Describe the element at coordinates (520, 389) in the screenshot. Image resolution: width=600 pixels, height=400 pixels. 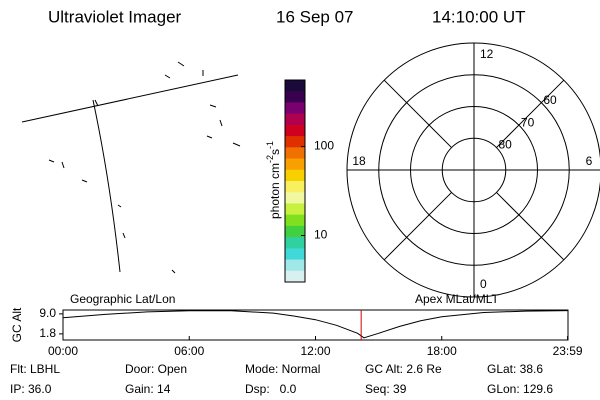
I see `status-field: GLon: 129.6` at that location.